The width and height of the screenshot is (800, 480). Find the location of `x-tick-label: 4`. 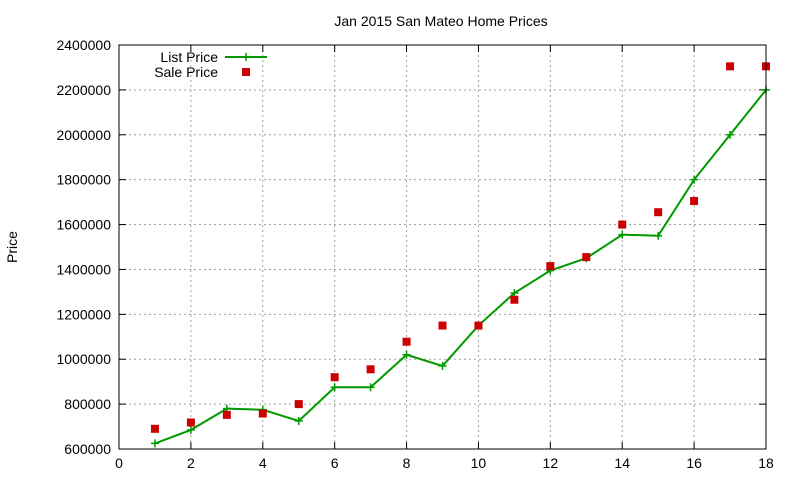

x-tick-label: 4 is located at coordinates (263, 463).